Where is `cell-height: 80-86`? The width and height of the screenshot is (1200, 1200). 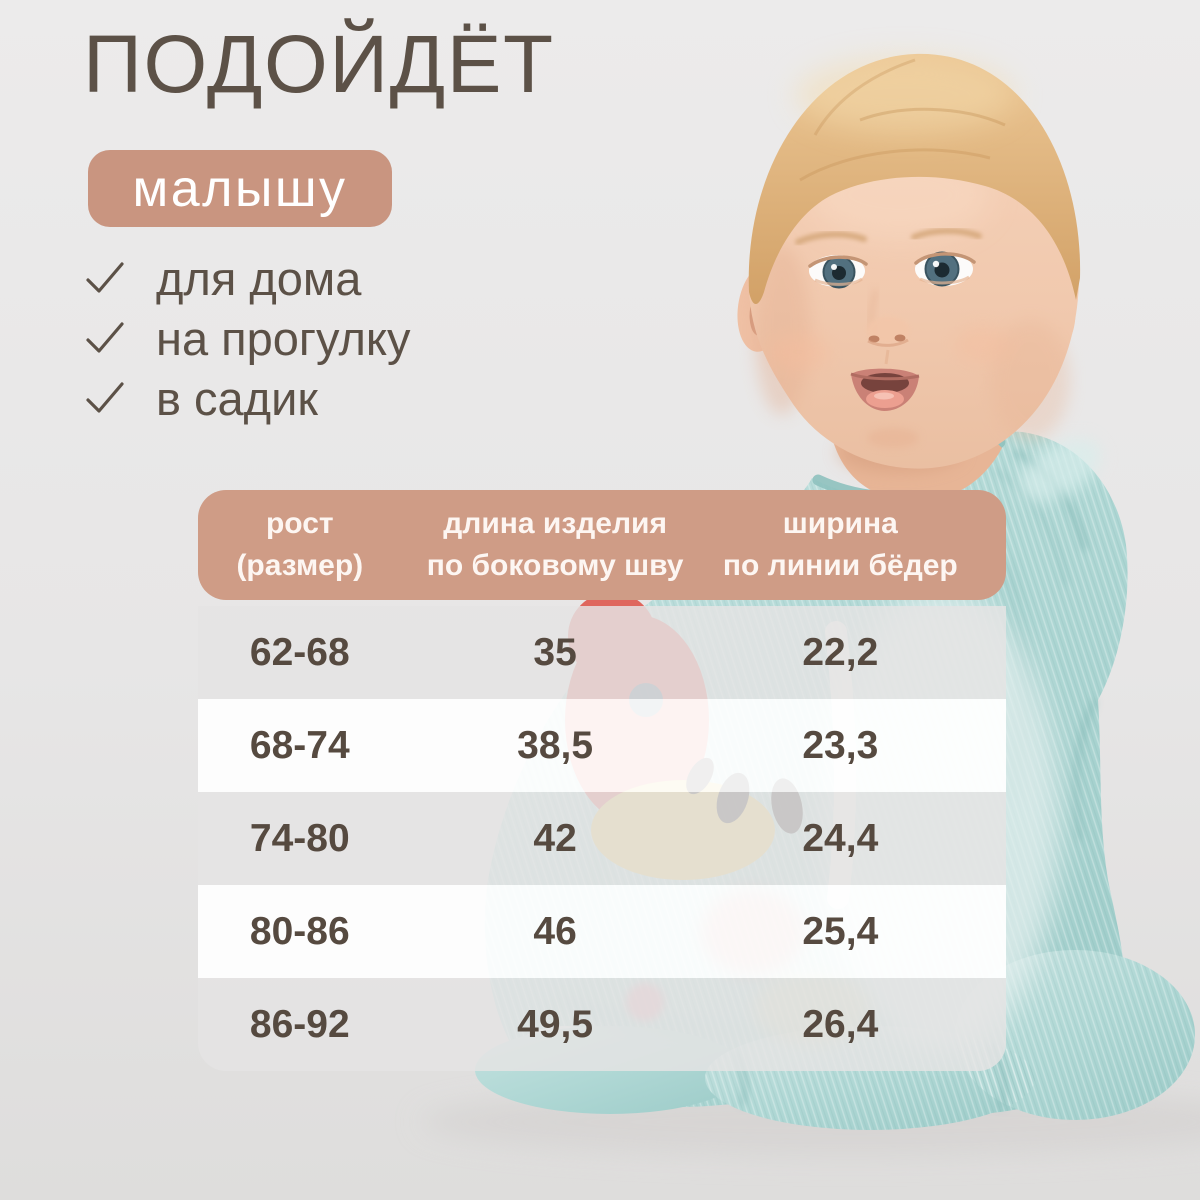 cell-height: 80-86 is located at coordinates (299, 931).